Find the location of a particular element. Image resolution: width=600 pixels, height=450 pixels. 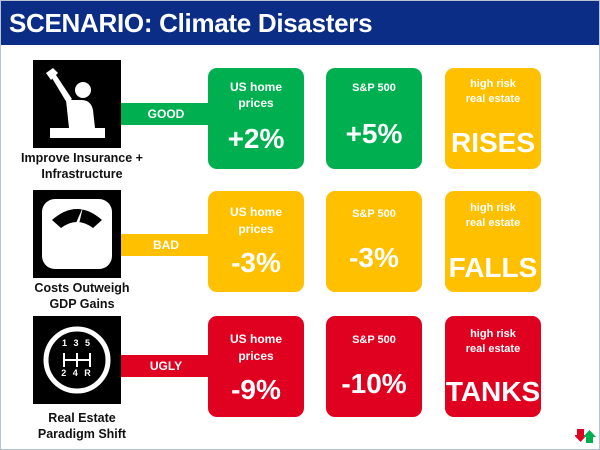

brand-logo-icon is located at coordinates (585, 436).